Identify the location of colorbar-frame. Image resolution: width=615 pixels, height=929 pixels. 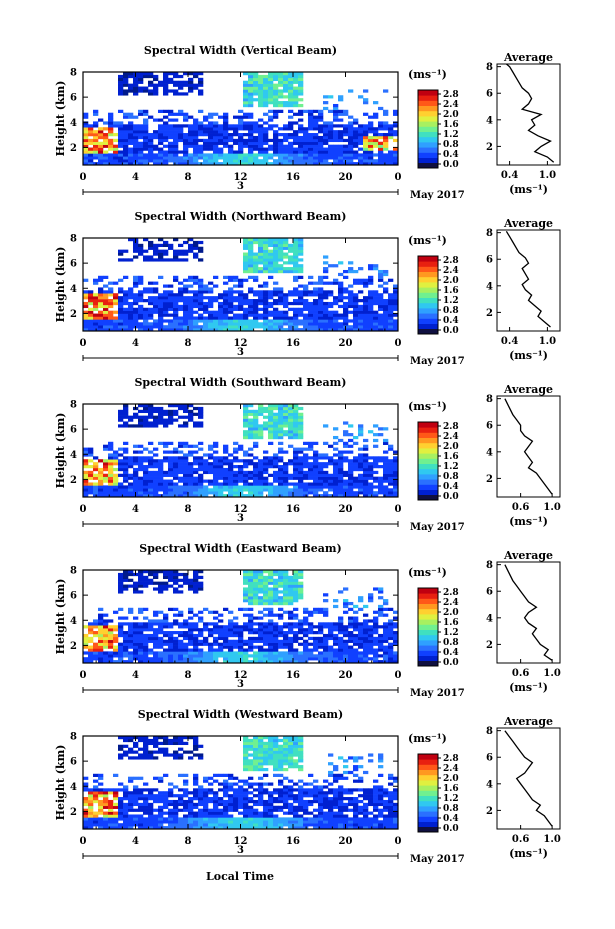
(428, 461).